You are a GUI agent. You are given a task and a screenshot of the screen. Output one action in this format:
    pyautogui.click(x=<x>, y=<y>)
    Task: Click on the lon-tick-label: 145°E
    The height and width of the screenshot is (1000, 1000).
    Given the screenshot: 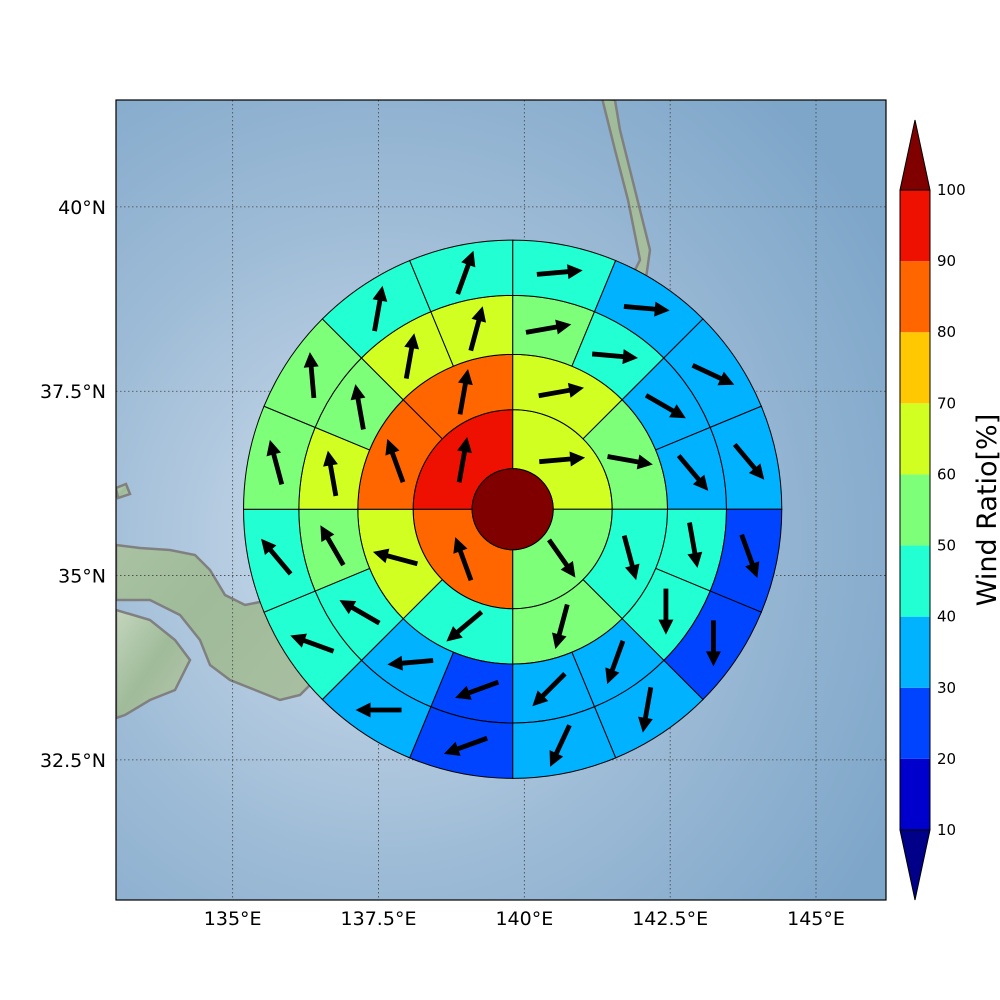 What is the action you would take?
    pyautogui.click(x=816, y=919)
    